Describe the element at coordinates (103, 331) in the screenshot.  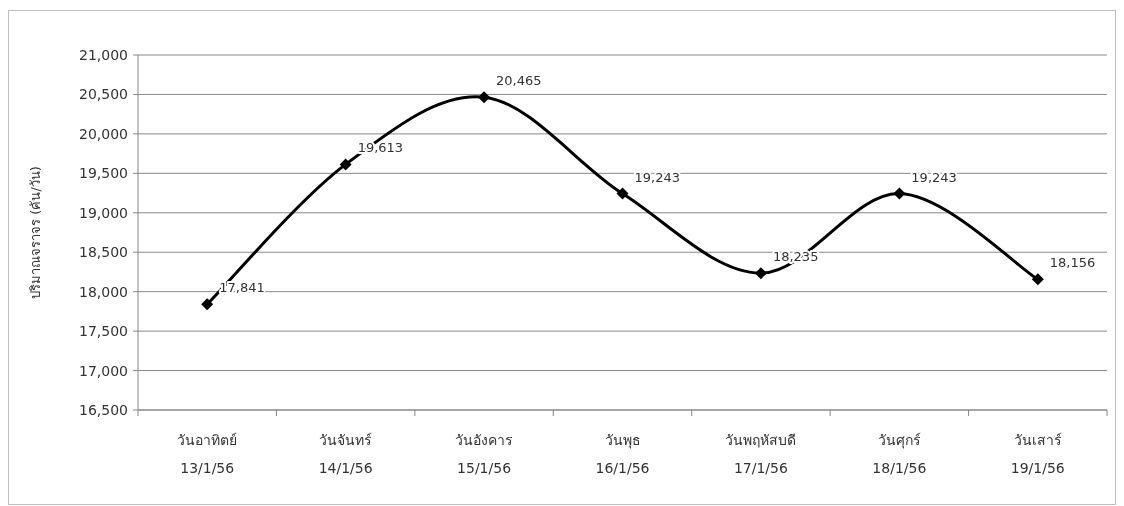
I see `y-tick-label: 17,500` at that location.